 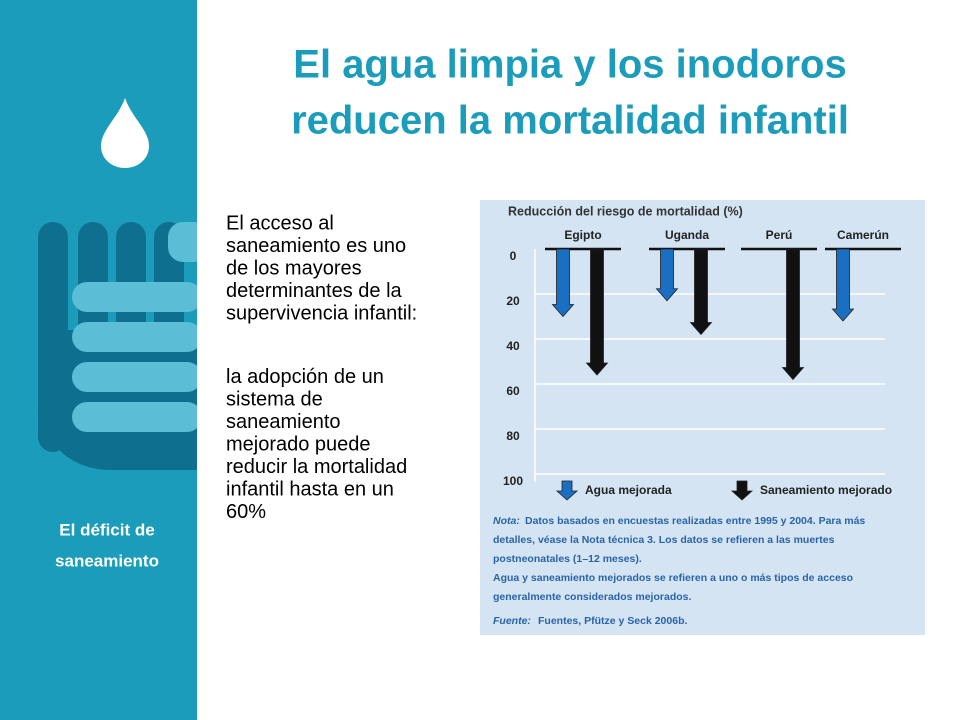 I want to click on sidebar-label: El déficit de, so click(x=106, y=529).